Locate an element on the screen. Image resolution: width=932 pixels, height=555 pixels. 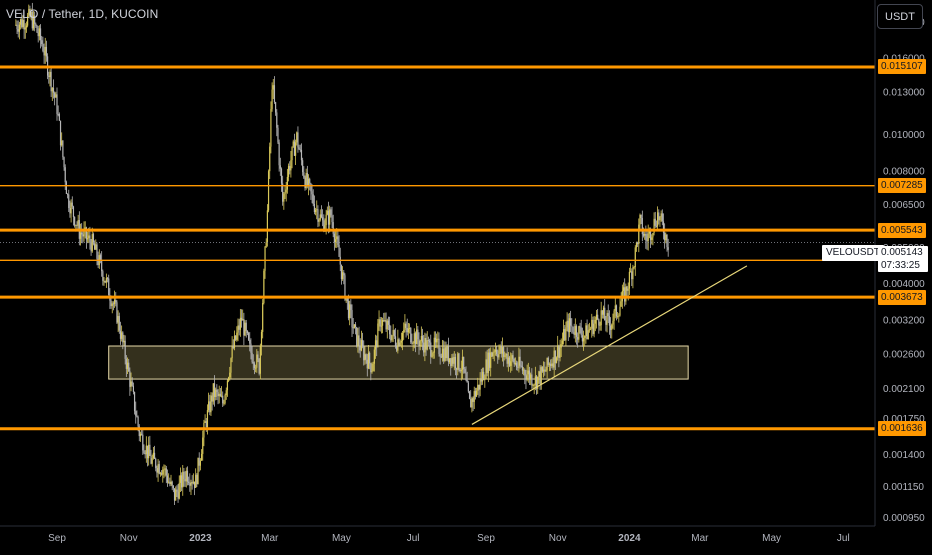
y-tick-label: 0.000950 is located at coordinates (904, 518).